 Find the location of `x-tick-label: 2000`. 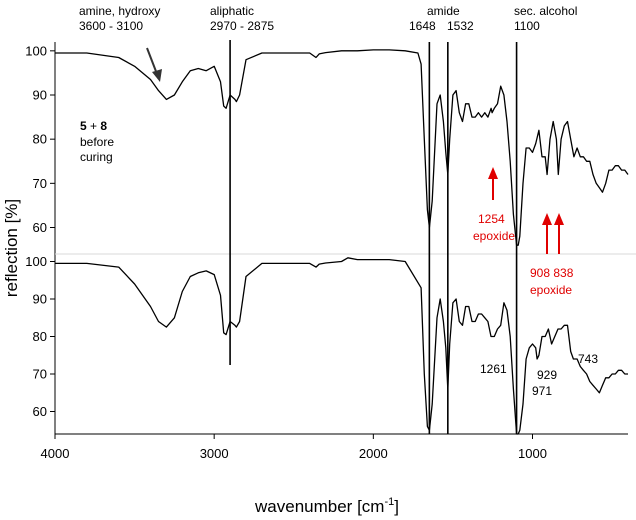

x-tick-label: 2000 is located at coordinates (373, 453).